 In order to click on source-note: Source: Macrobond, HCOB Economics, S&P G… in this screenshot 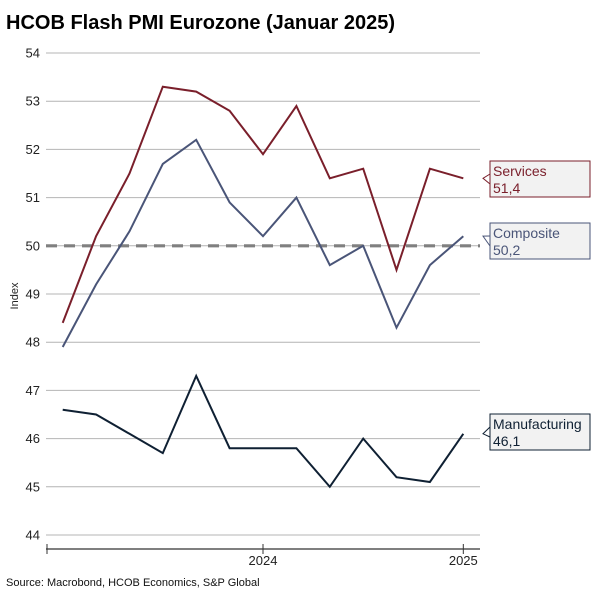, I will do `click(133, 583)`.